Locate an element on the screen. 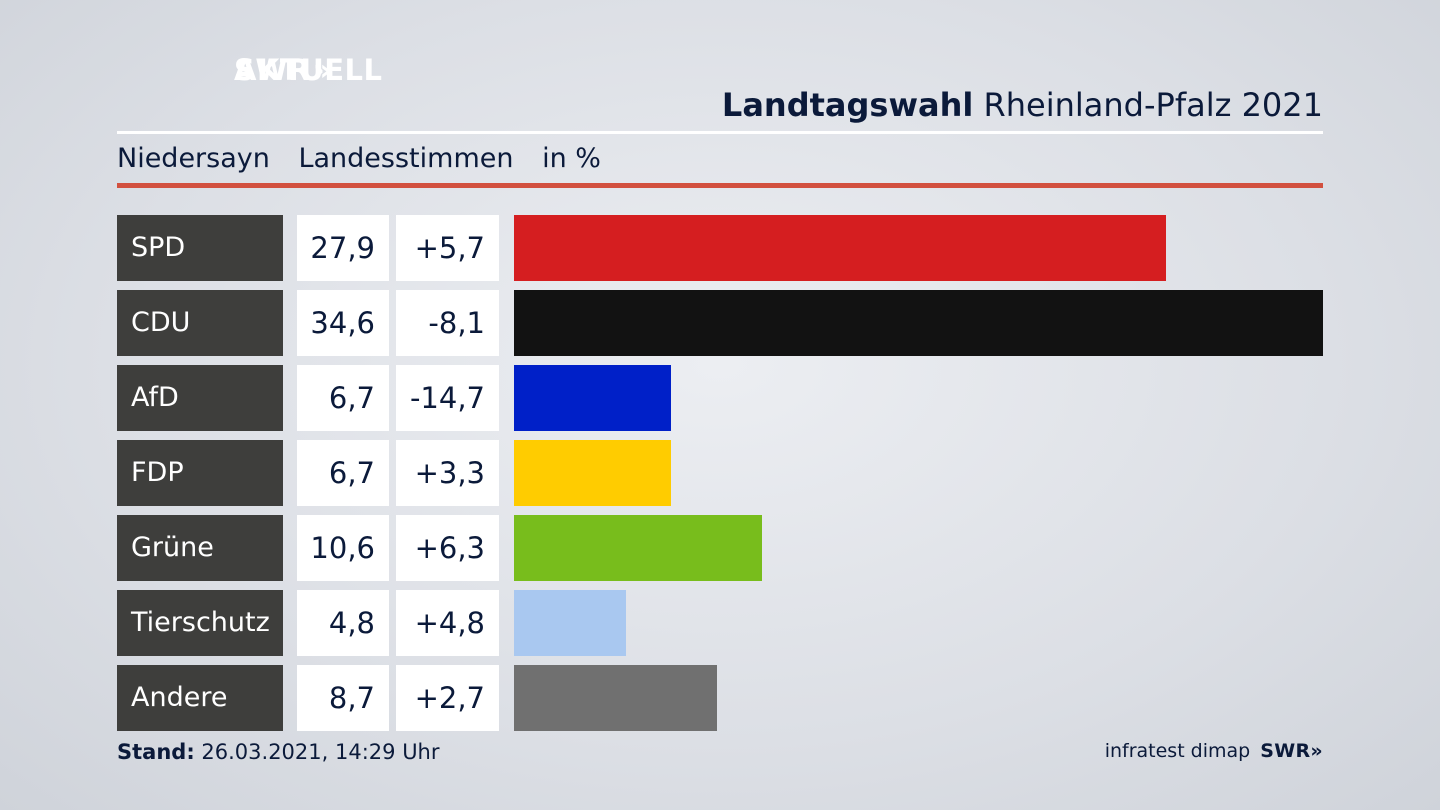 This screenshot has width=1440, height=810. result-row: CDU 34,6 -8,1 is located at coordinates (720, 323).